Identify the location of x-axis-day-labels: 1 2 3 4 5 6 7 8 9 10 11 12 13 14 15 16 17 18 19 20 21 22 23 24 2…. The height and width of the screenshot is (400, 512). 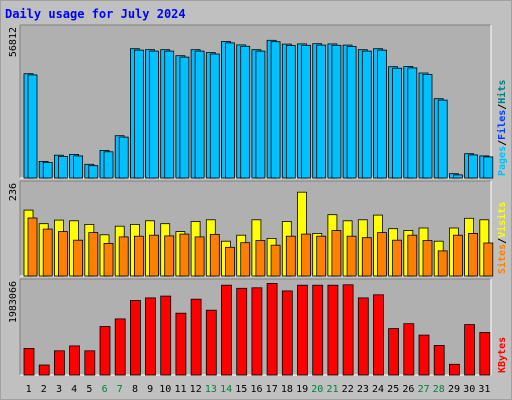
(258, 389).